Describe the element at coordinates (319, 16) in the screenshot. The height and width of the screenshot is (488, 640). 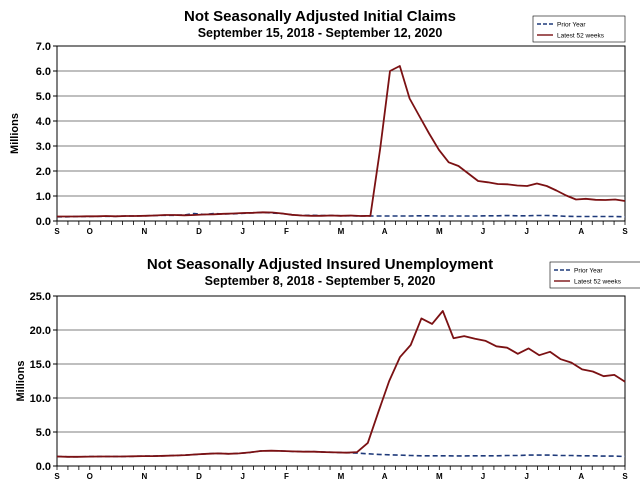
I see `chart-title: Not Seasonally Adjusted Initial Claims` at that location.